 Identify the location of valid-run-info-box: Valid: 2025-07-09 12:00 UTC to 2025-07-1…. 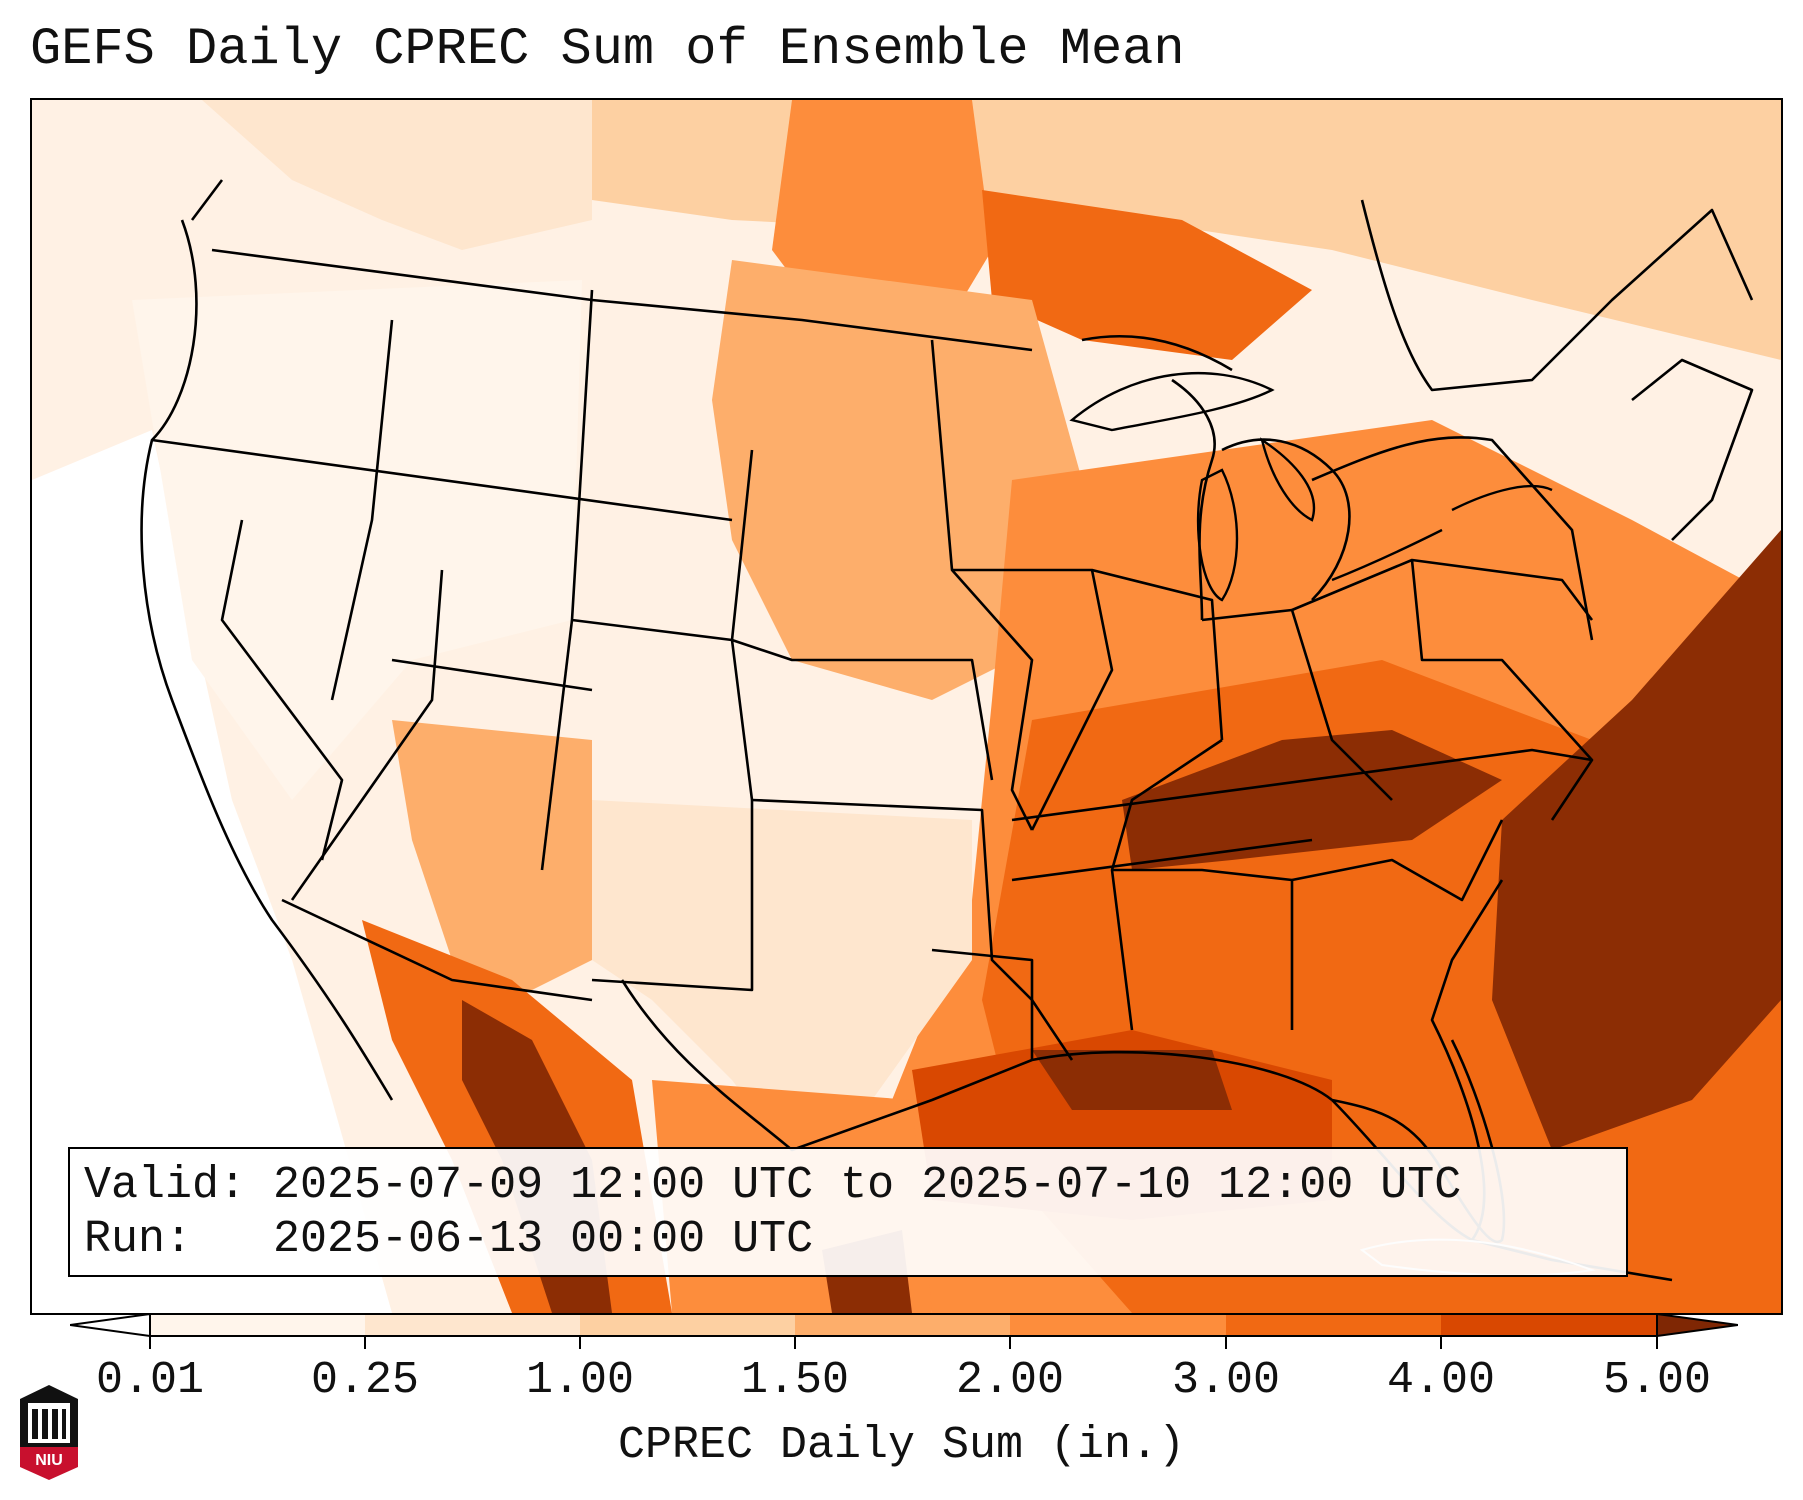
(848, 1212).